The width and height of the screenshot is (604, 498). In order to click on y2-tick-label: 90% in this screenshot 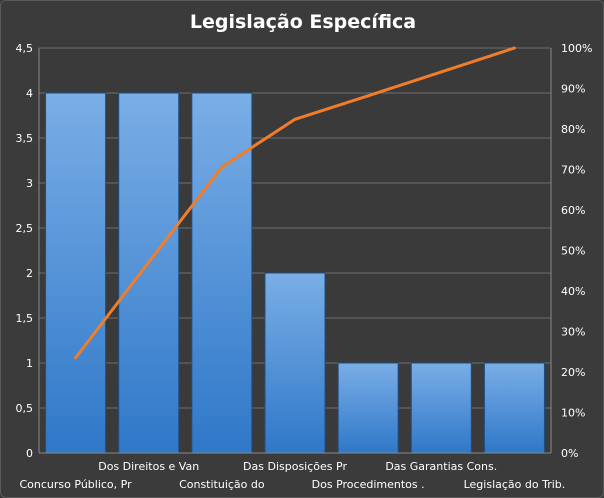, I will do `click(573, 89)`.